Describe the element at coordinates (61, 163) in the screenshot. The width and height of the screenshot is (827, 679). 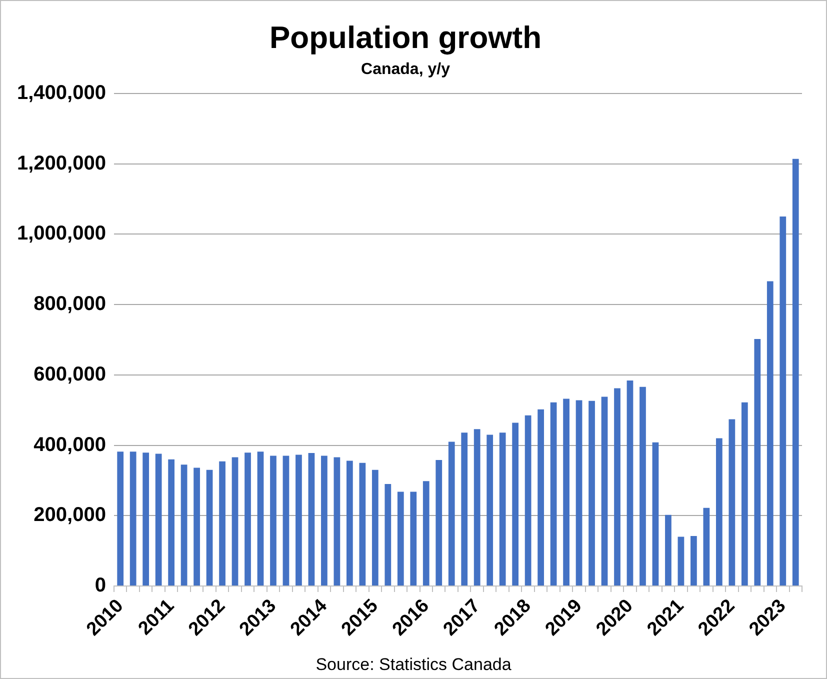
I see `y-tick-label: 1,200,000` at that location.